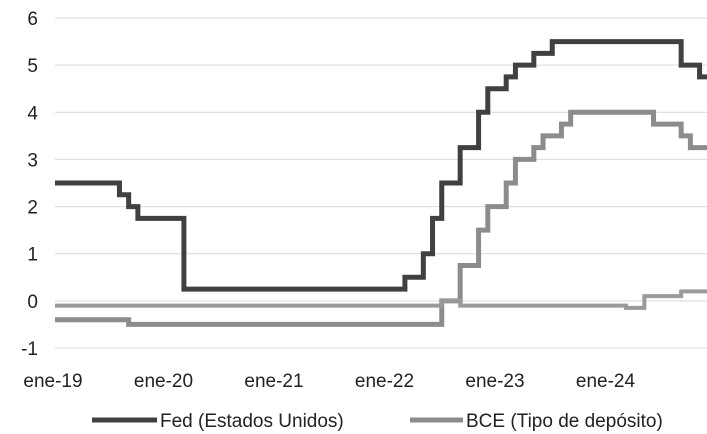 This screenshot has width=707, height=434. Describe the element at coordinates (381, 299) in the screenshot. I see `series-line-other` at that location.